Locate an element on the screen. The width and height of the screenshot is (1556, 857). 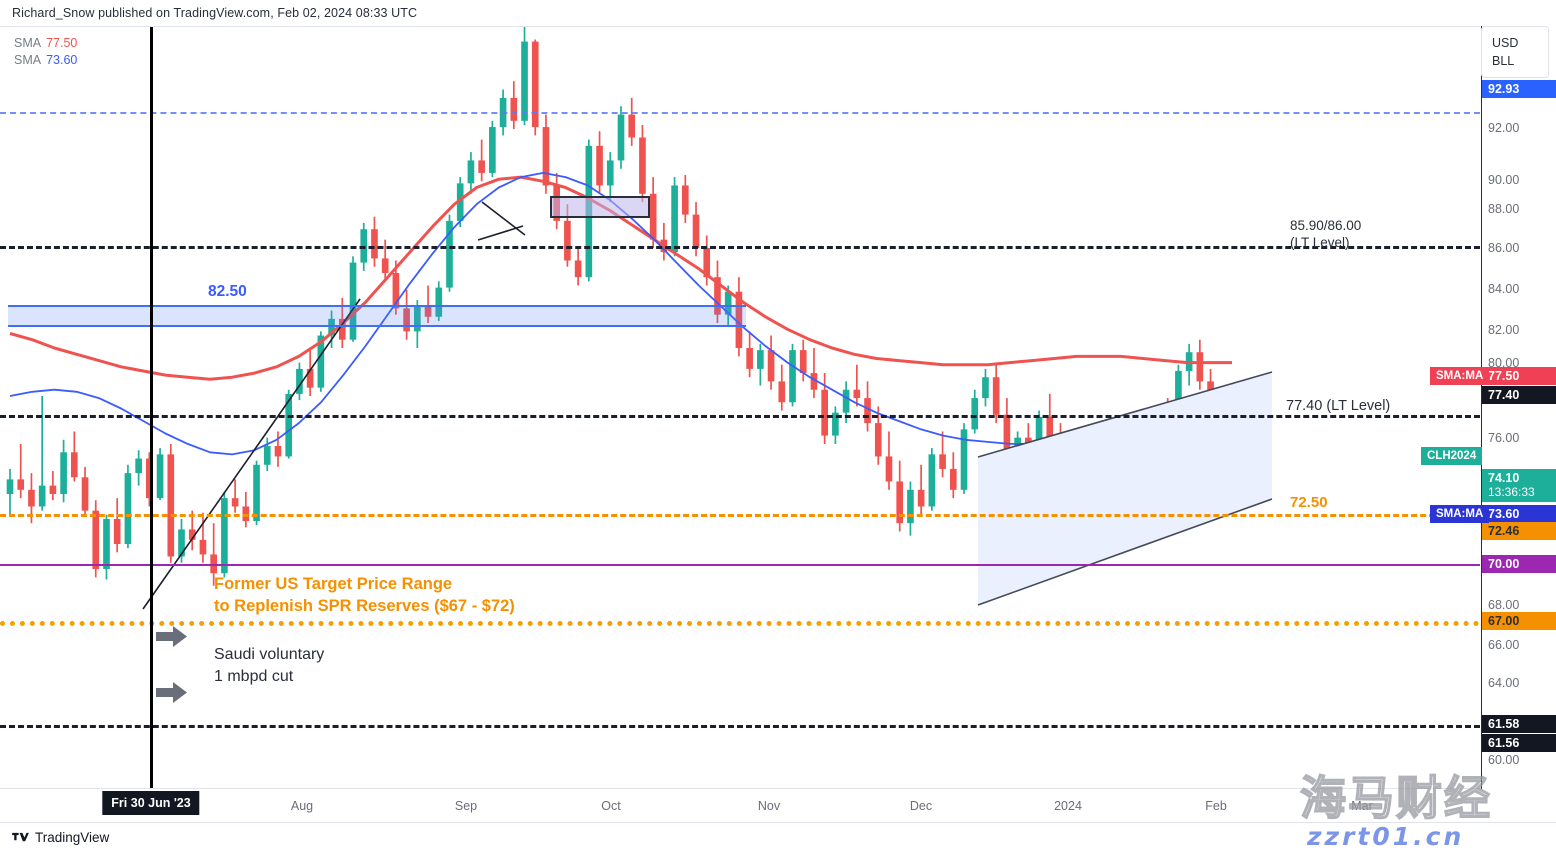
indicator-legend: SMA 77.50 SMA 73.60 is located at coordinates (45, 52).